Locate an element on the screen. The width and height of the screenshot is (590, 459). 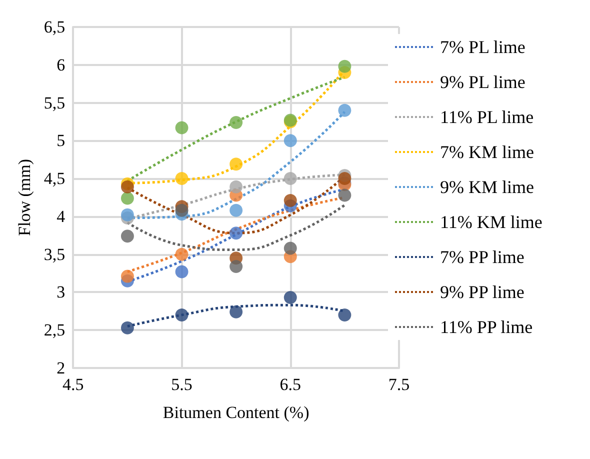
x-axis-title: Bitumen Content (%) is located at coordinates (236, 412).